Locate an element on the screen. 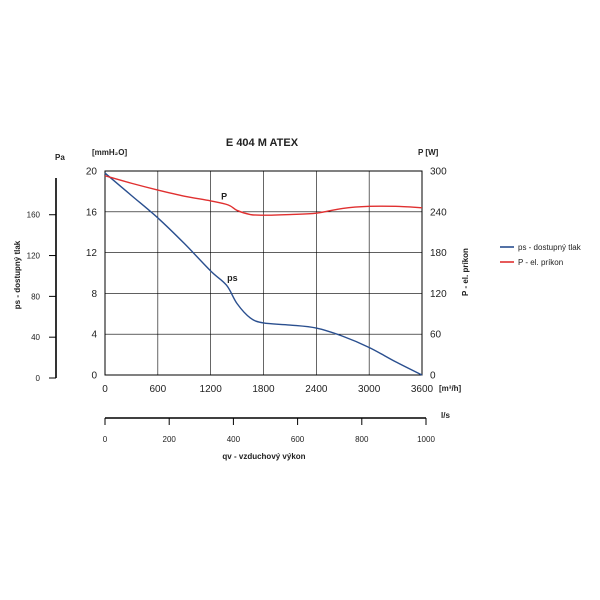 The image size is (600, 600). ls-tick-label: 1000 is located at coordinates (426, 439).